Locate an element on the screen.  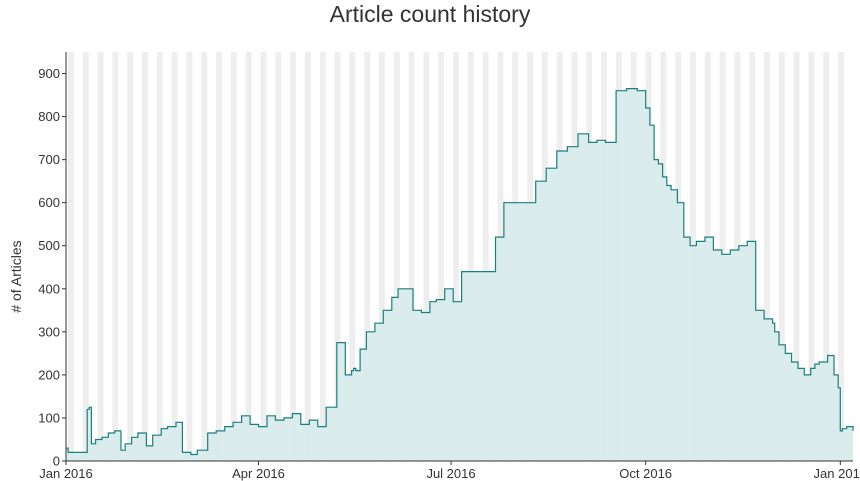
x-tick-label: Oct 2016 is located at coordinates (645, 473).